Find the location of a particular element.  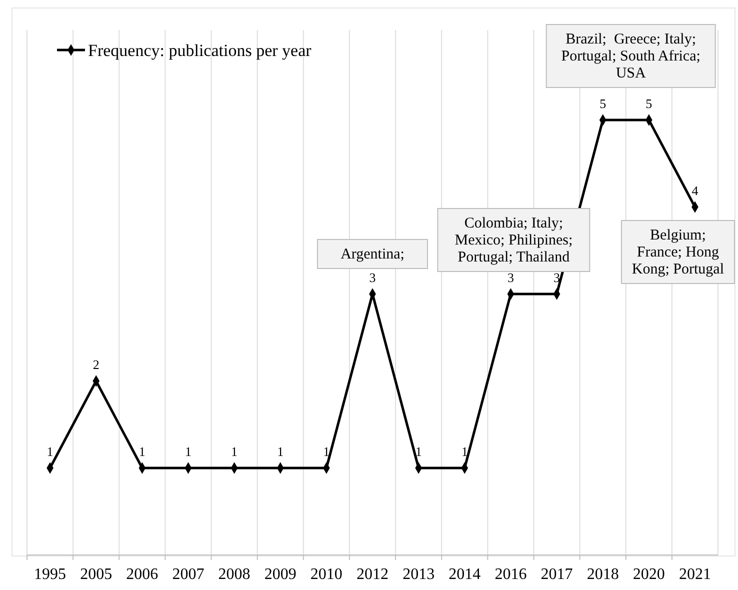

x-tick-label: 2017 is located at coordinates (556, 574).